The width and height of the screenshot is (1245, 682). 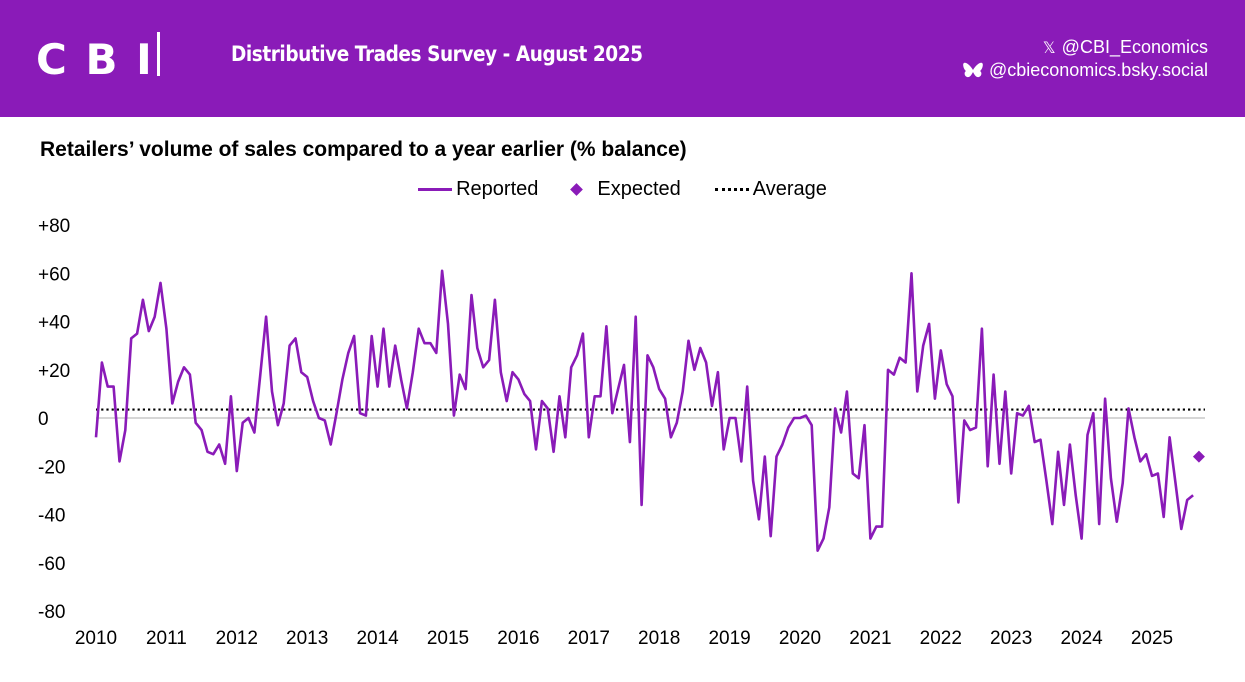 What do you see at coordinates (51, 467) in the screenshot?
I see `y-tick-label: -20` at bounding box center [51, 467].